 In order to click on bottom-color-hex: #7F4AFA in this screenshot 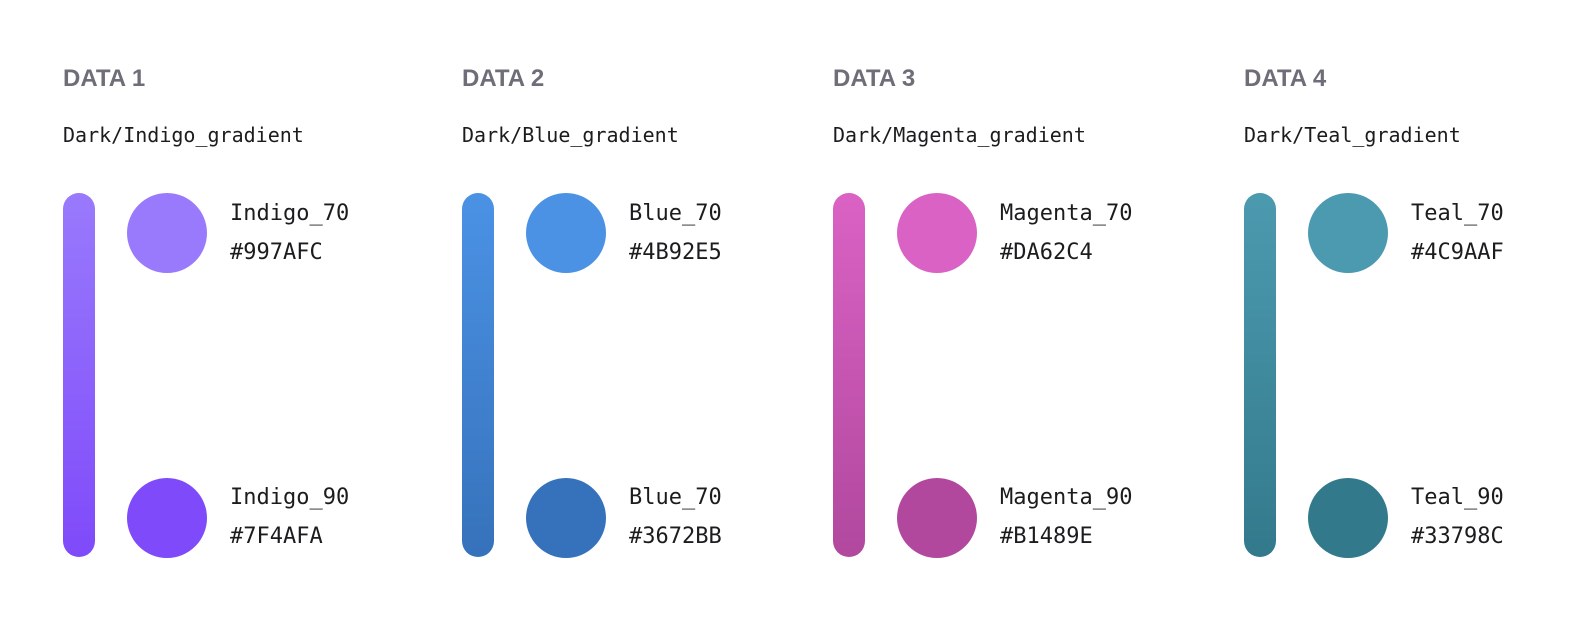, I will do `click(276, 536)`.